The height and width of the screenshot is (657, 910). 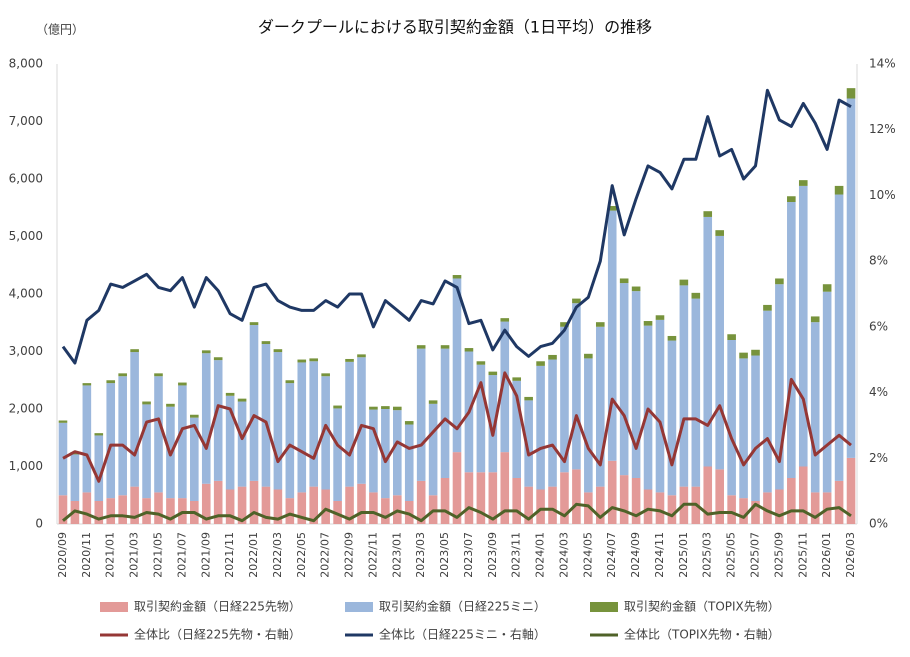 What do you see at coordinates (492, 555) in the screenshot?
I see `x-tick-label: 2023/09` at bounding box center [492, 555].